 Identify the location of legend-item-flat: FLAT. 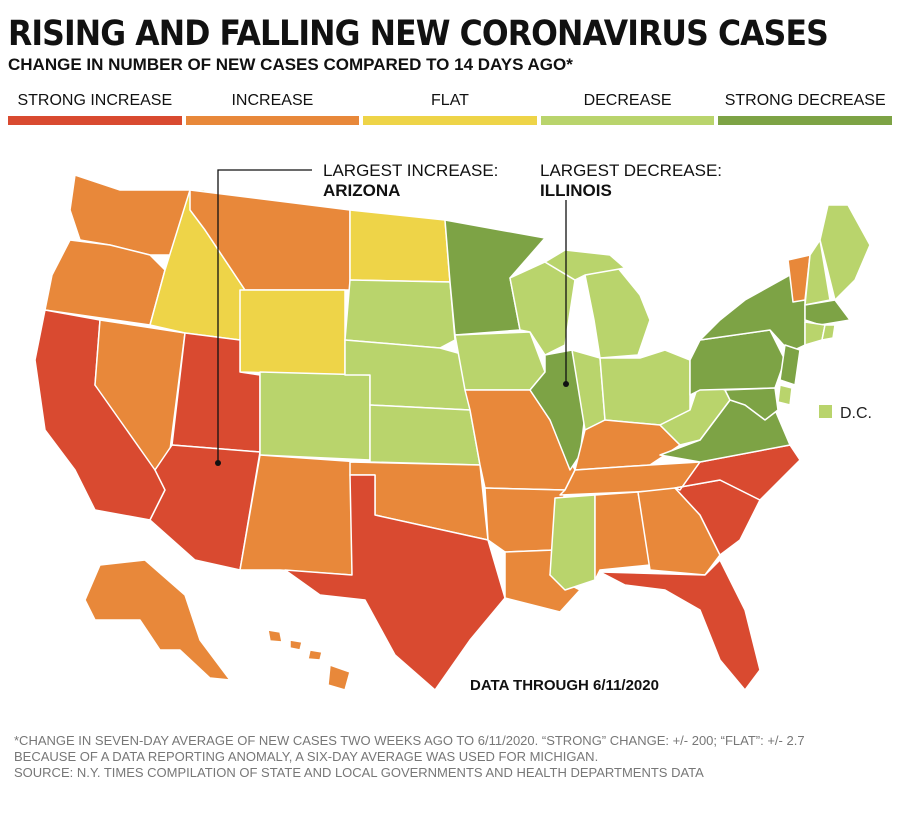
(450, 108).